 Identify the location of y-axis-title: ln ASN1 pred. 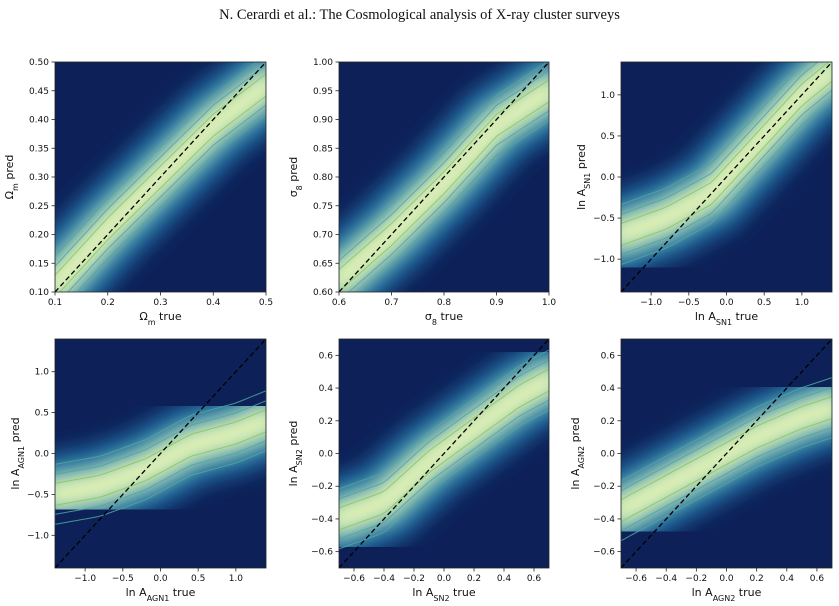
(583, 177).